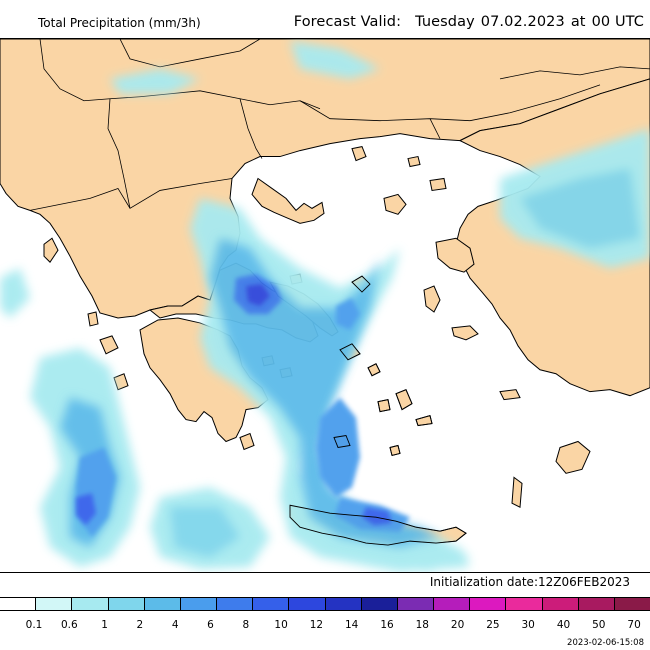  Describe the element at coordinates (69, 625) in the screenshot. I see `colorbar-tick-label: 0.6` at that location.